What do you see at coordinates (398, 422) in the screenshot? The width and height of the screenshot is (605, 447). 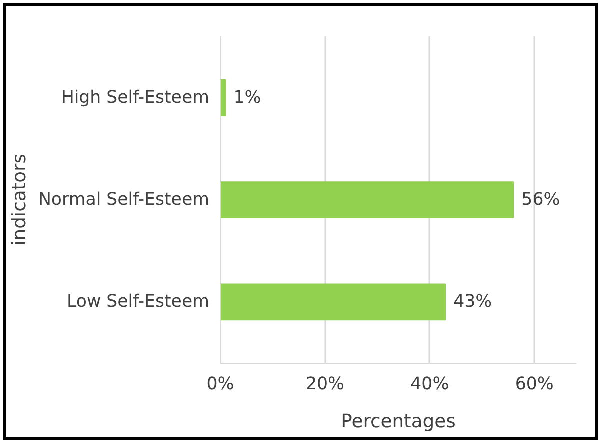 I see `x-axis-title: Percentages` at bounding box center [398, 422].